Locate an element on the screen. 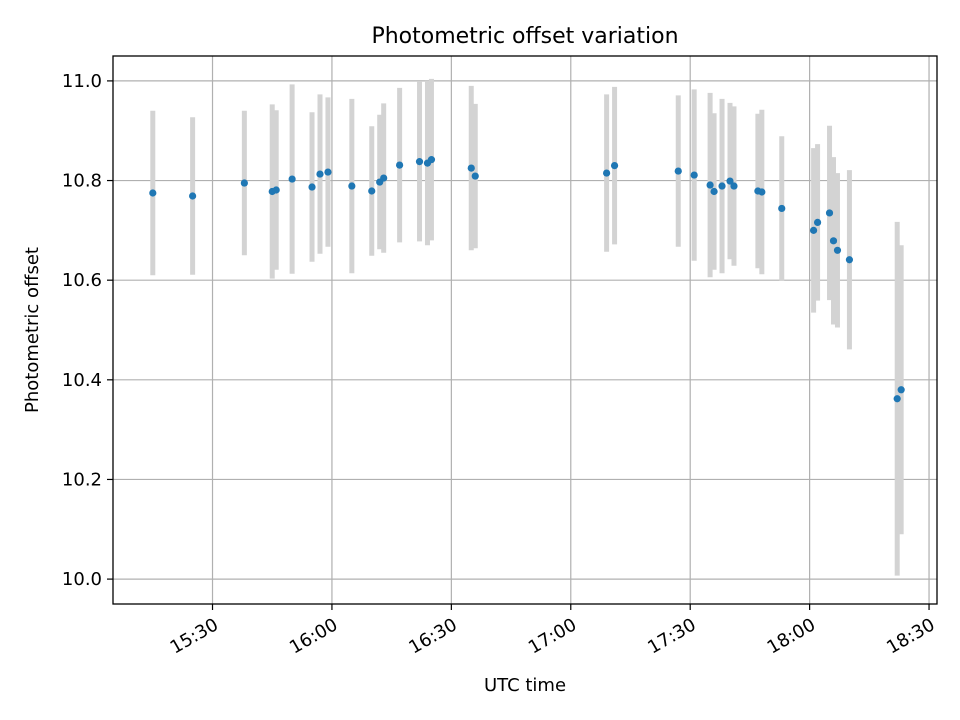 This screenshot has height=720, width=960. y-tick-label: 10.8 is located at coordinates (82, 181).